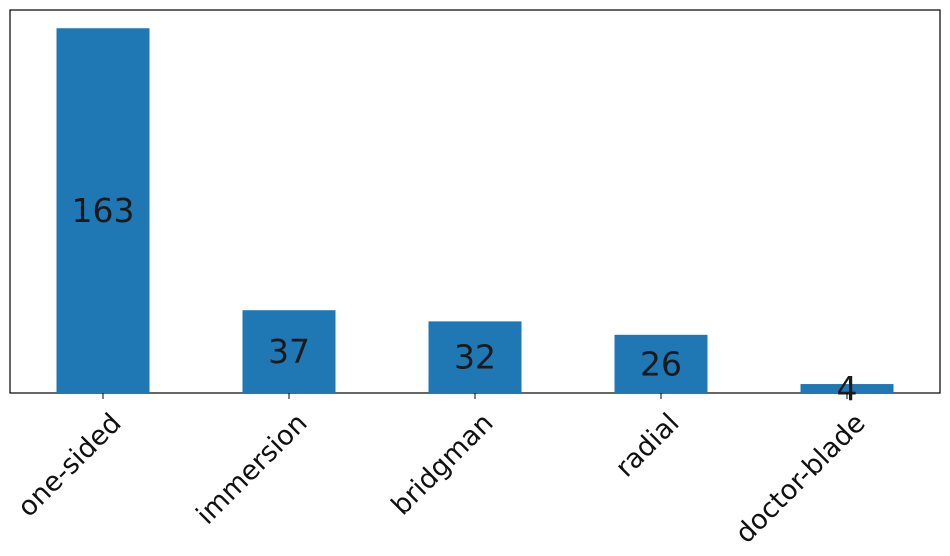 This screenshot has height=556, width=950. I want to click on bar-value-label-bridgman: 32, so click(475, 357).